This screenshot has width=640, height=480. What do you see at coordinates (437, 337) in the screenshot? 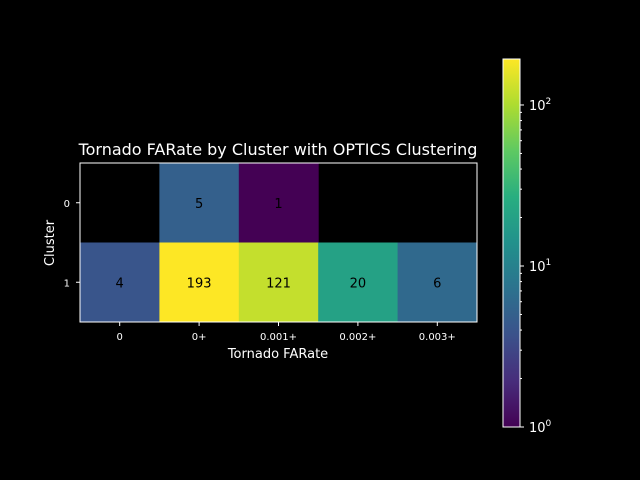
I see `x-tick-label: 0.003+` at bounding box center [437, 337].